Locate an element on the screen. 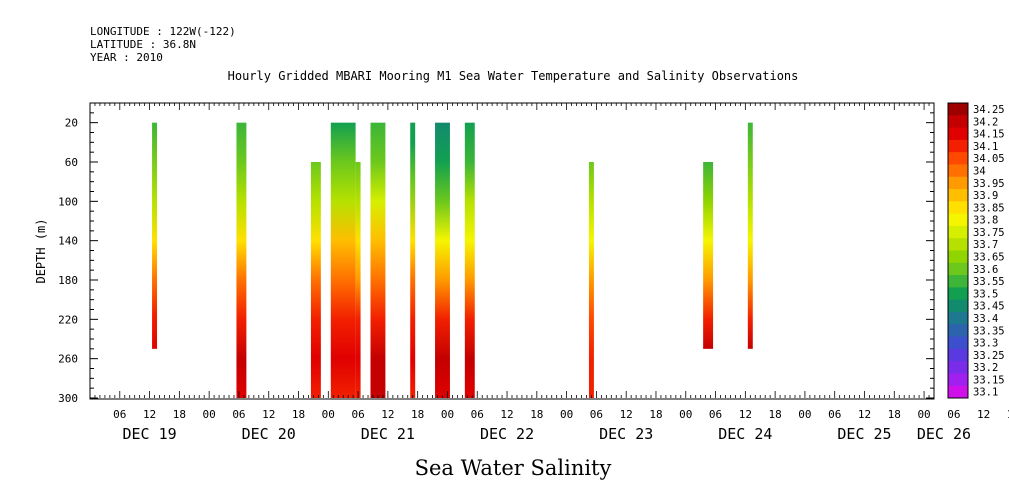 The height and width of the screenshot is (504, 1009). y-tick-label: 60 is located at coordinates (71, 162).